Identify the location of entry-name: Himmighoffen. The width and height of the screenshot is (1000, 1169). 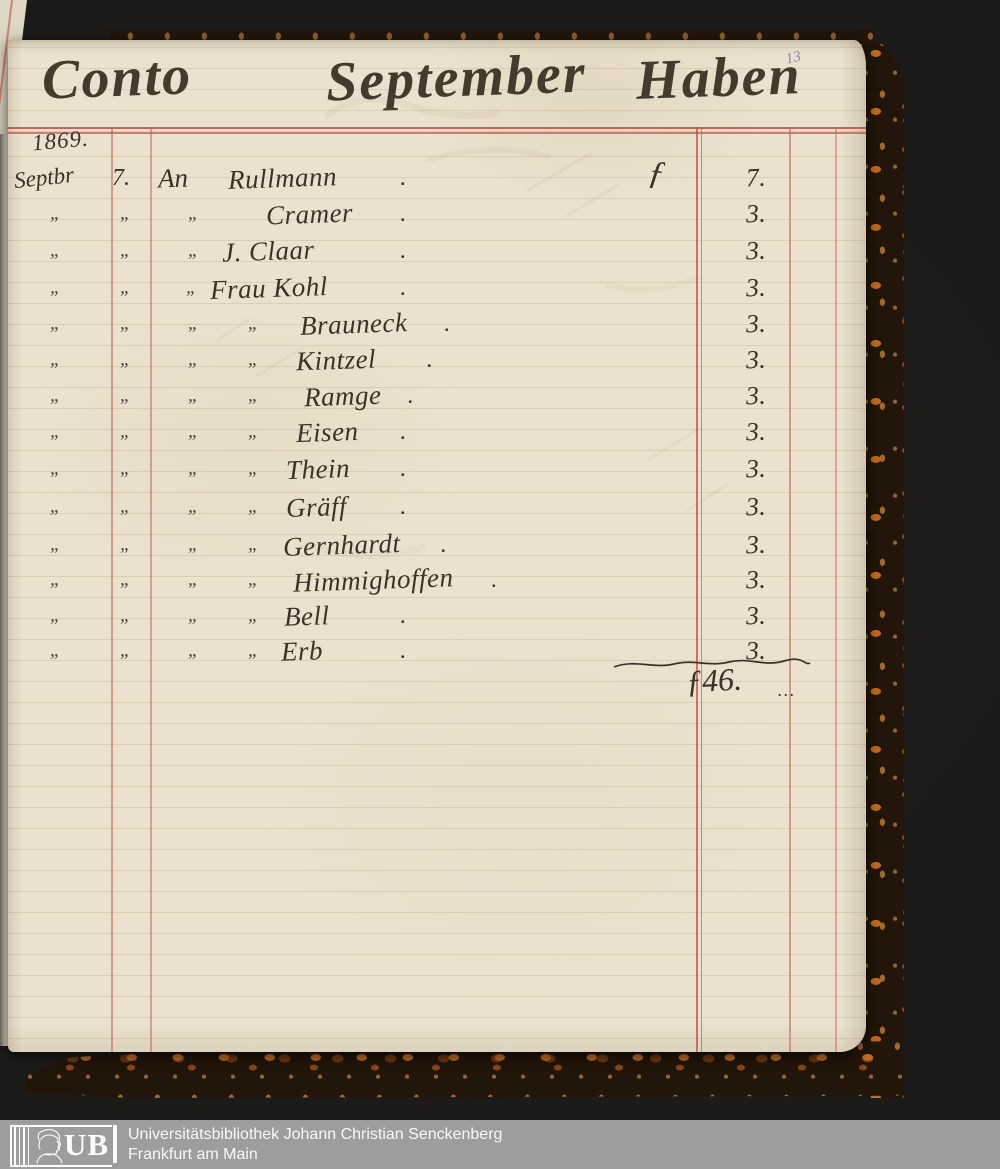
(373, 580).